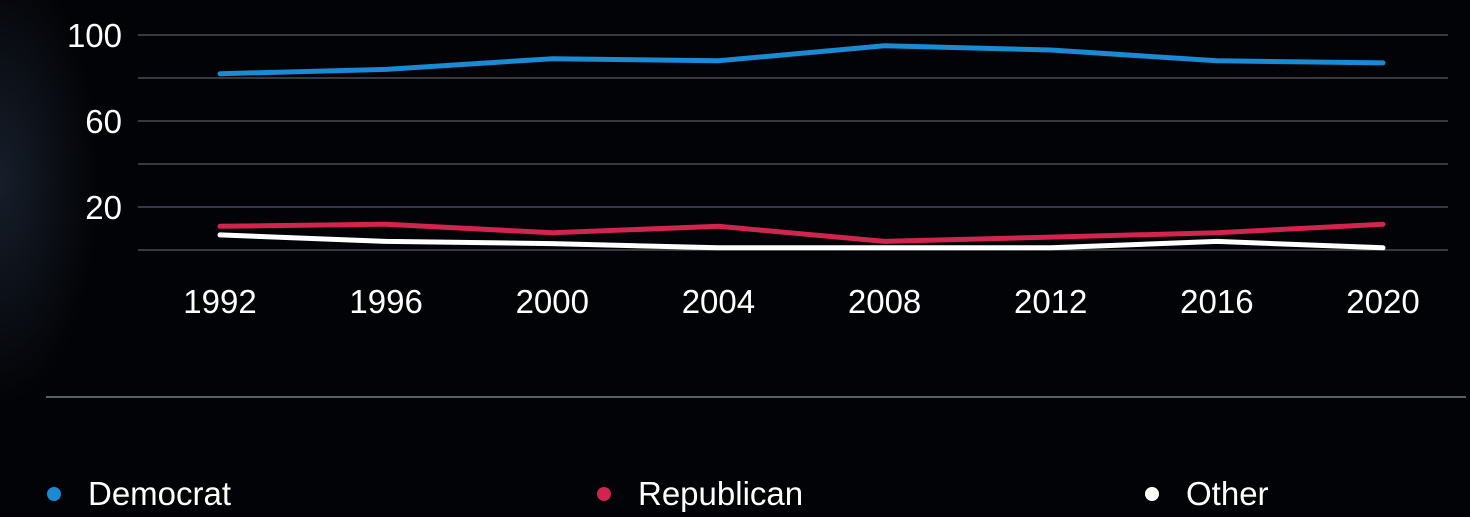 This screenshot has height=517, width=1470. What do you see at coordinates (54, 494) in the screenshot?
I see `legend-dot-democrat` at bounding box center [54, 494].